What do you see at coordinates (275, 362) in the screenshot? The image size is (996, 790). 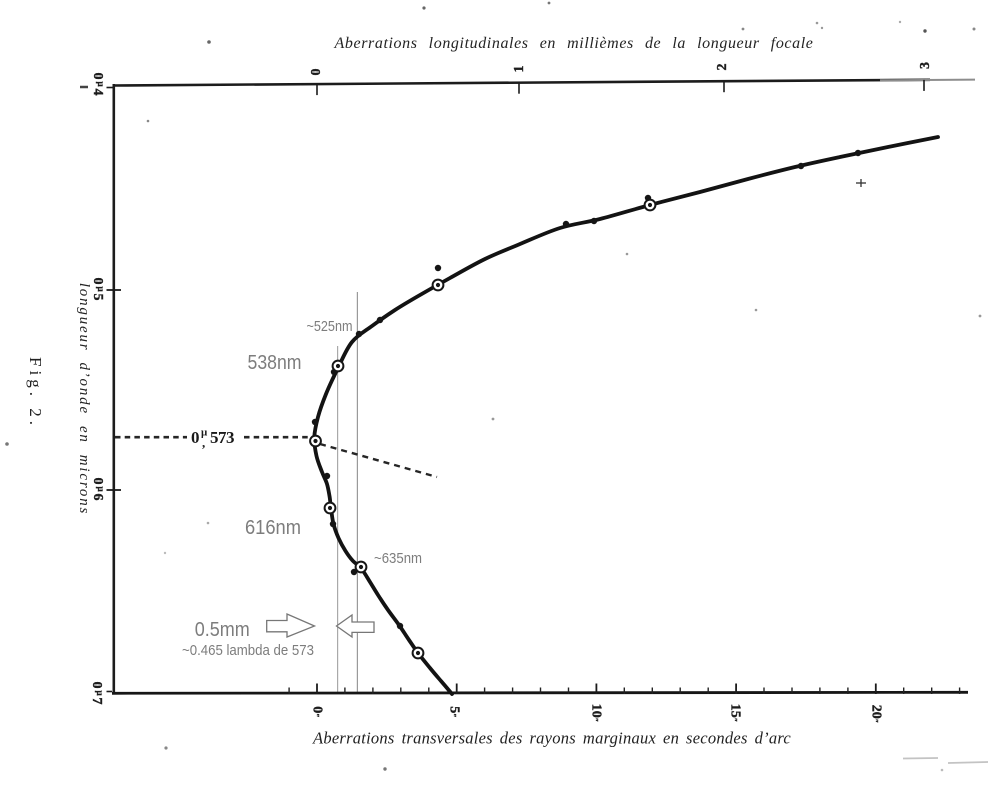 I see `svg-text: 538nm` at bounding box center [275, 362].